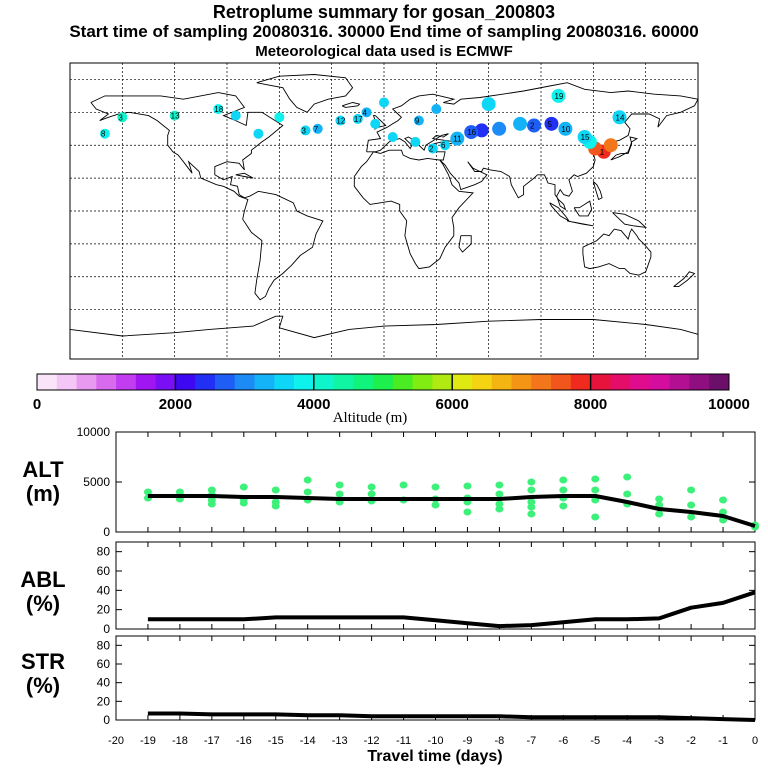 The image size is (768, 768). Describe the element at coordinates (103, 134) in the screenshot. I see `plume-label: 8` at that location.